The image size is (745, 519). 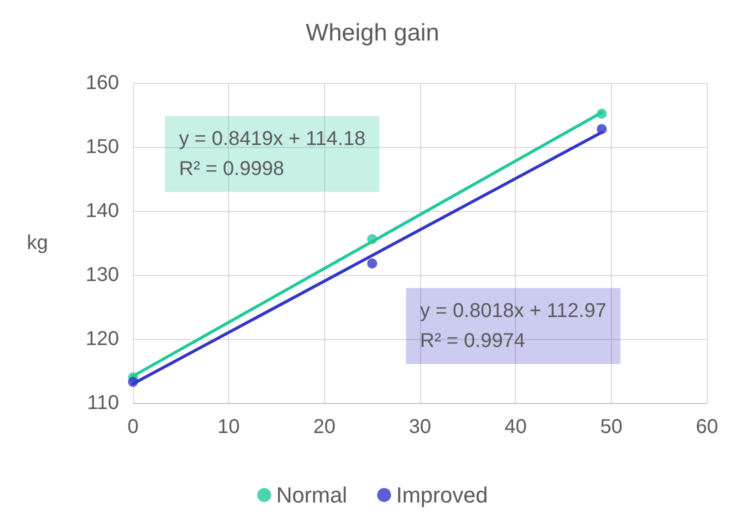 What do you see at coordinates (272, 154) in the screenshot?
I see `annotation: y = 0.8419x + 114.18 R² = 0.9998` at bounding box center [272, 154].